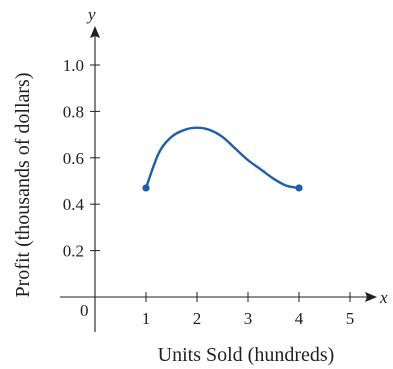 The image size is (393, 369). What do you see at coordinates (146, 318) in the screenshot?
I see `x-tick-label: 1` at bounding box center [146, 318].